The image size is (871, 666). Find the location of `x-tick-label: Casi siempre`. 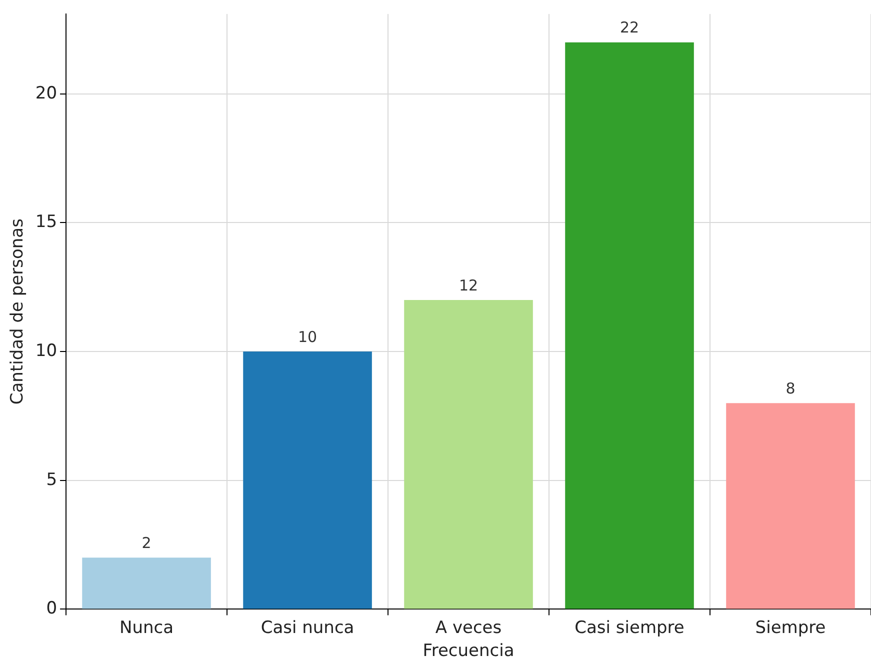

x-tick-label: Casi siempre is located at coordinates (629, 628).